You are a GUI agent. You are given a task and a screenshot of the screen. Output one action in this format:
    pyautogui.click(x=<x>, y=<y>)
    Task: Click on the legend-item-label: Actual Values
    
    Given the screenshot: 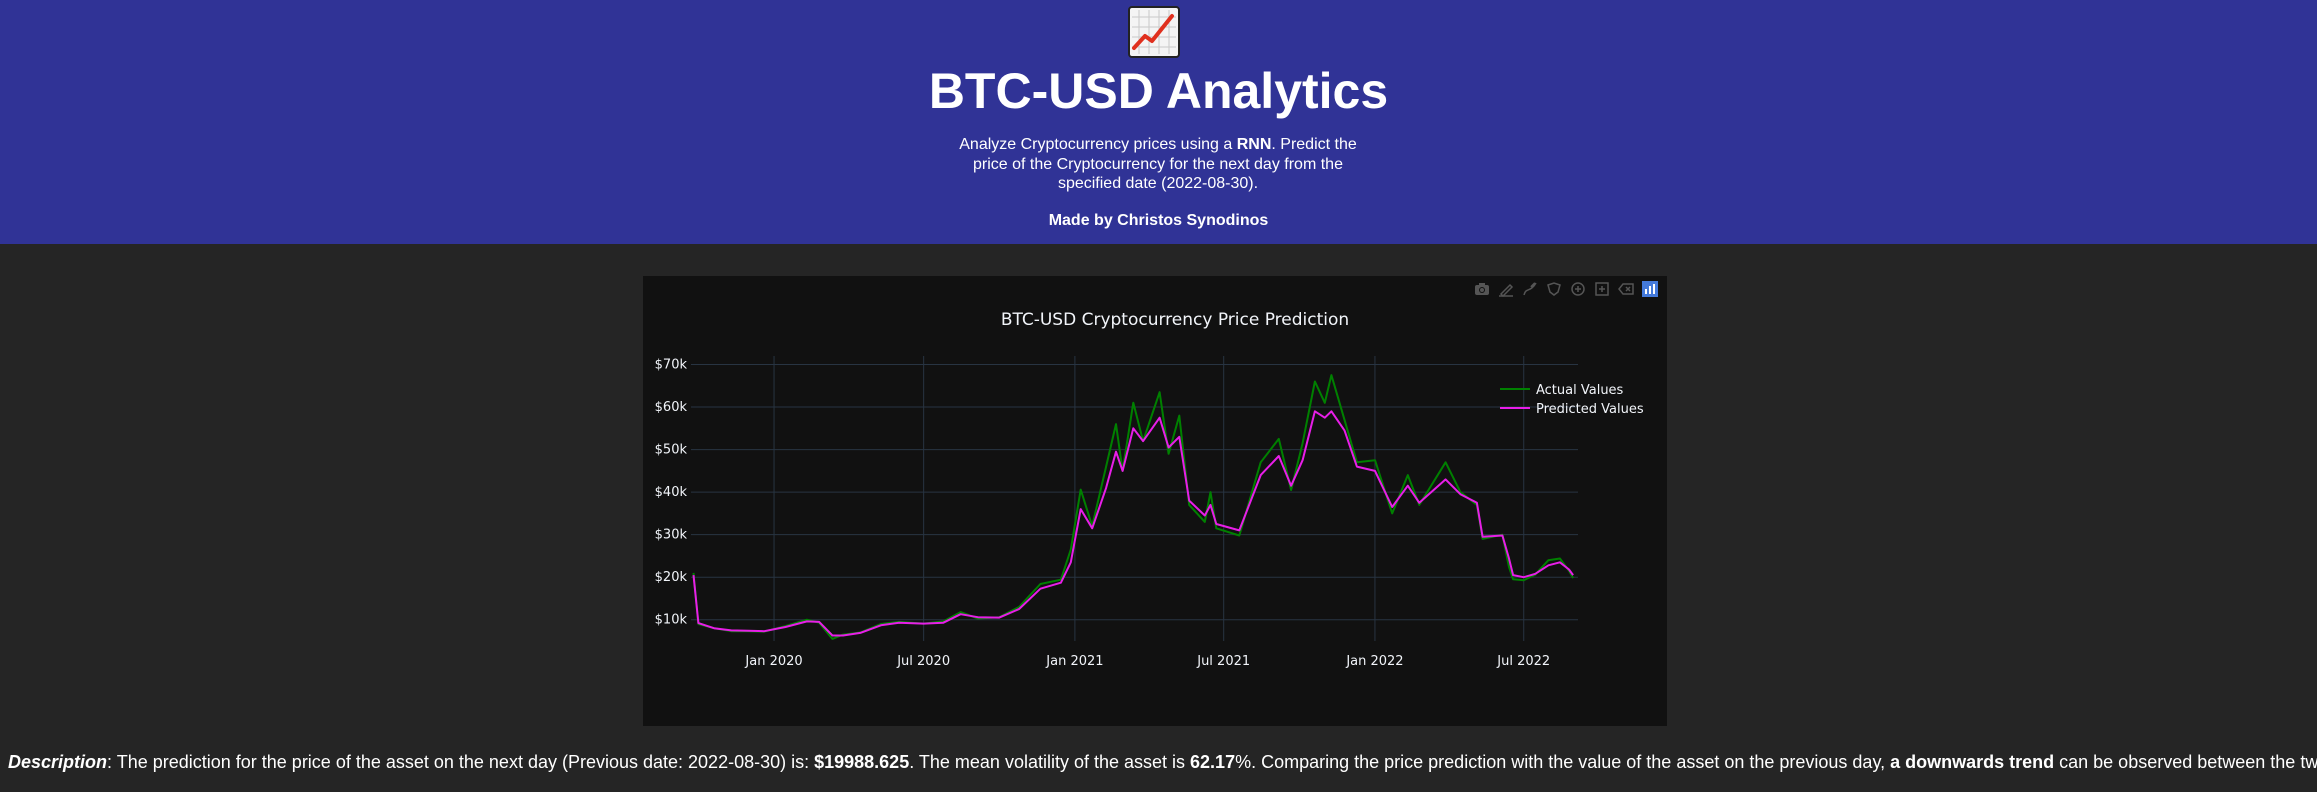 What is the action you would take?
    pyautogui.click(x=1580, y=390)
    